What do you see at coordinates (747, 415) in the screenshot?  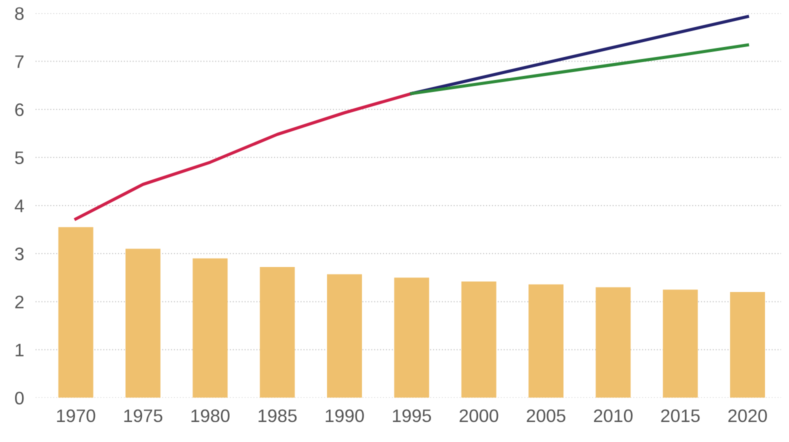 I see `x-tick-label: 2020` at bounding box center [747, 415].